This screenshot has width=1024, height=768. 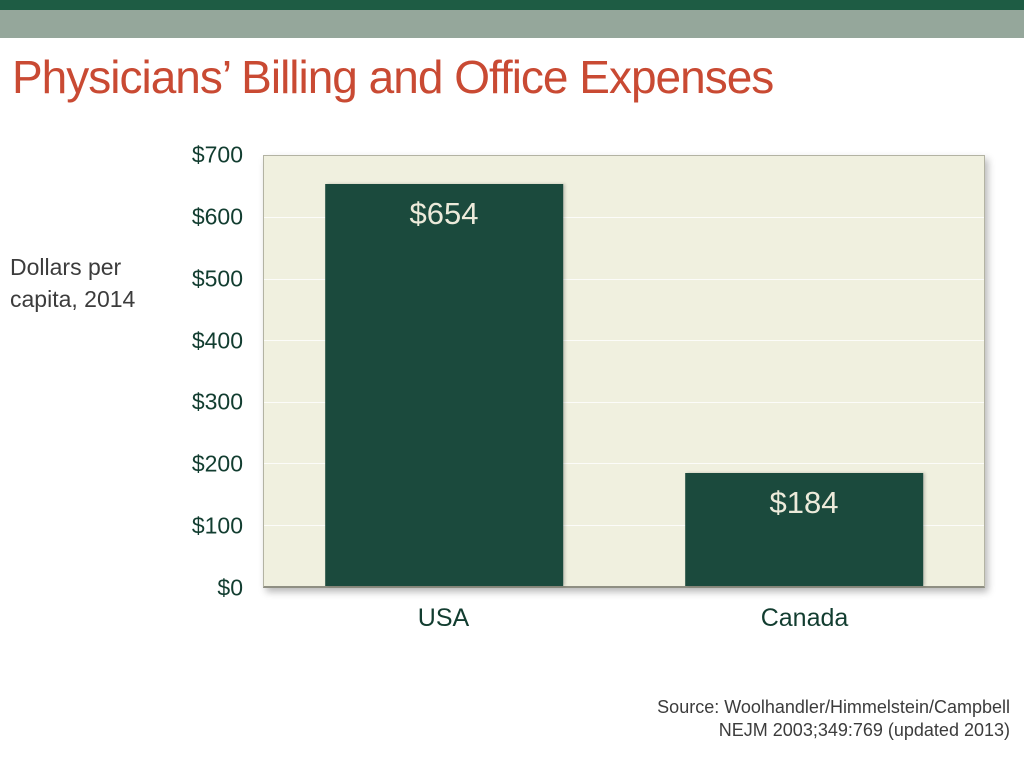 I want to click on x-axis-labels: USA Canada, so click(x=624, y=611).